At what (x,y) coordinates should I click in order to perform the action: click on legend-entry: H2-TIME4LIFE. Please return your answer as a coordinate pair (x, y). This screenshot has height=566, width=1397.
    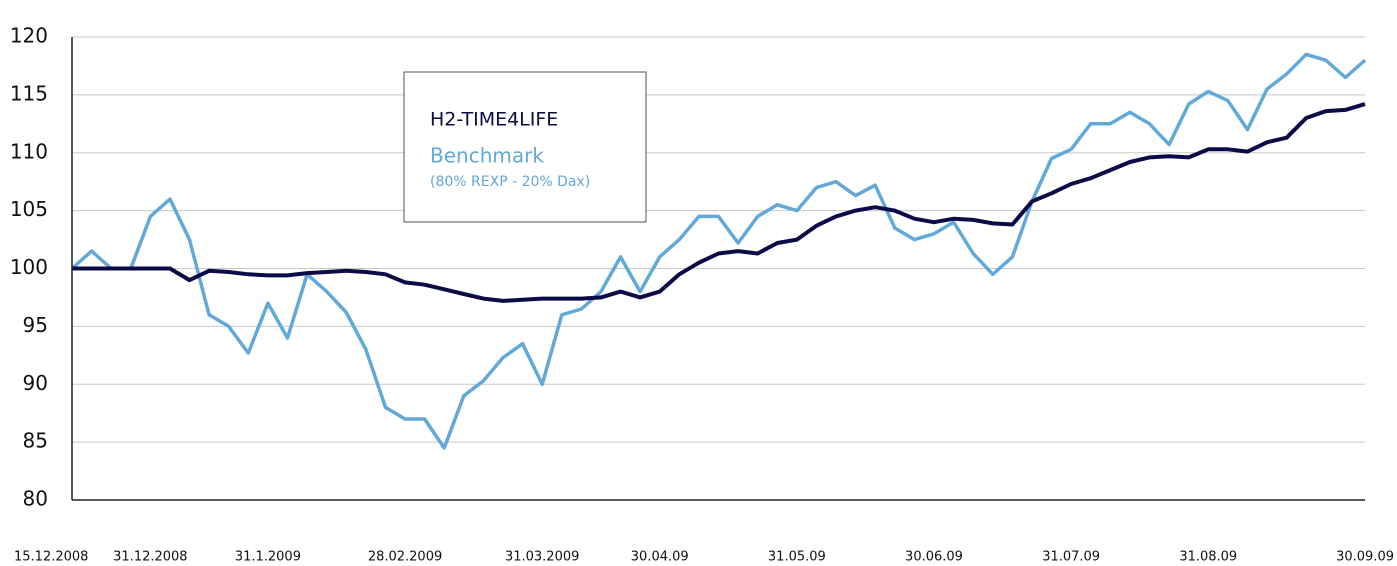
    Looking at the image, I should click on (494, 120).